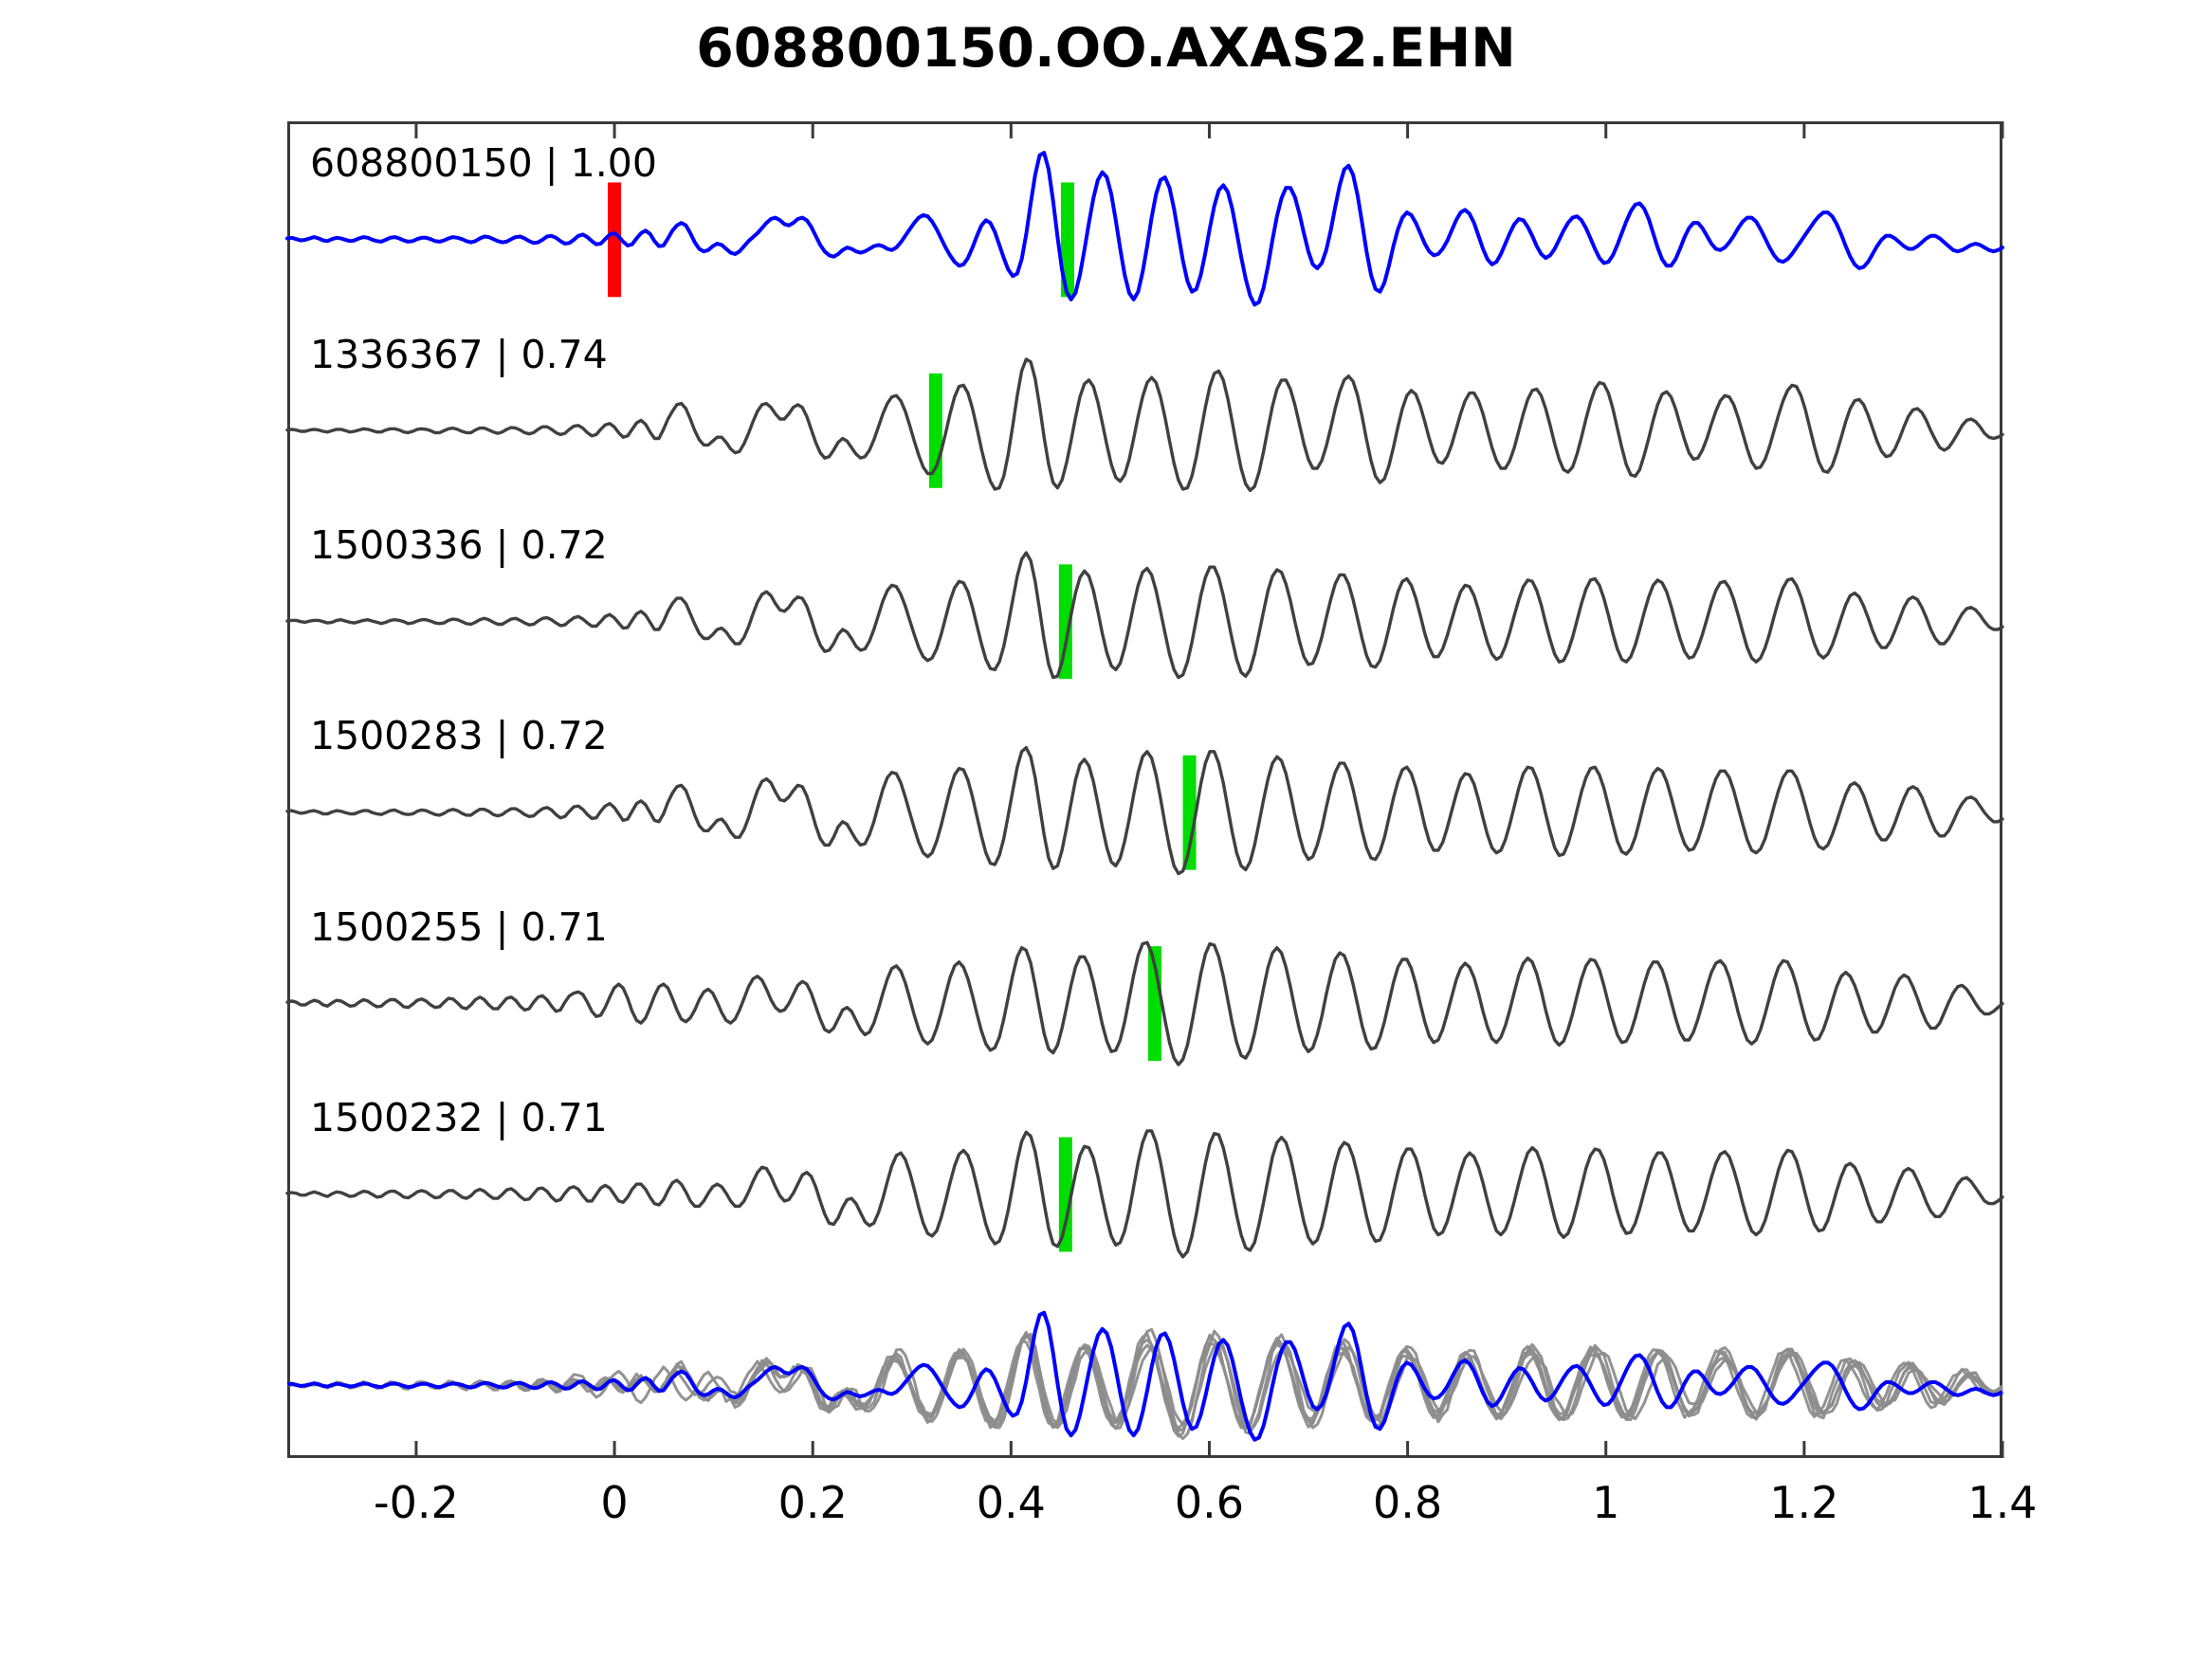  Describe the element at coordinates (459, 736) in the screenshot. I see `trace-label: 1500283 | 0.72` at that location.